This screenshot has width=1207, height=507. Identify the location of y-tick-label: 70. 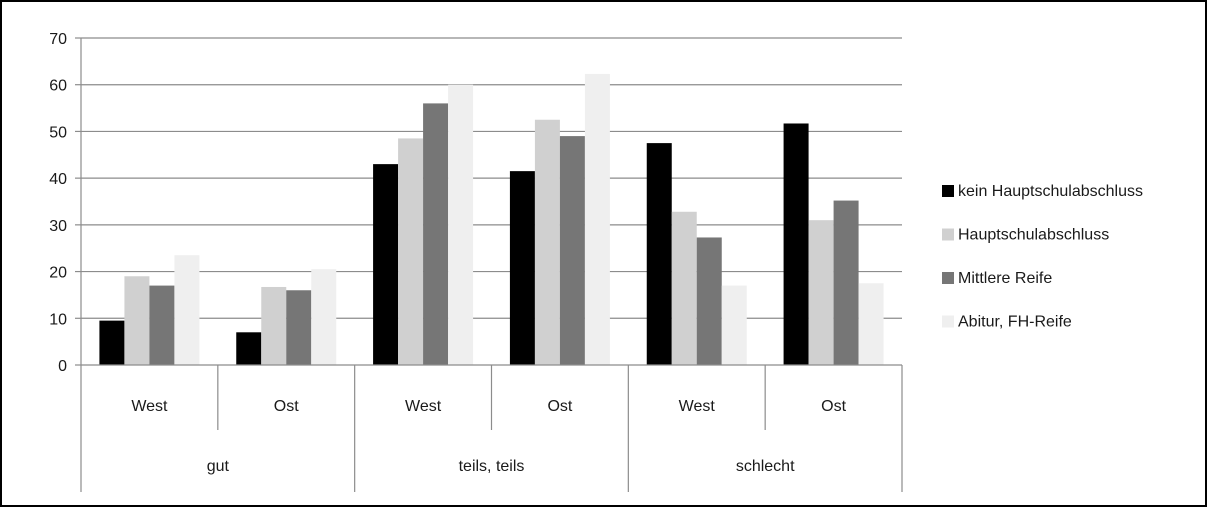
(58, 39).